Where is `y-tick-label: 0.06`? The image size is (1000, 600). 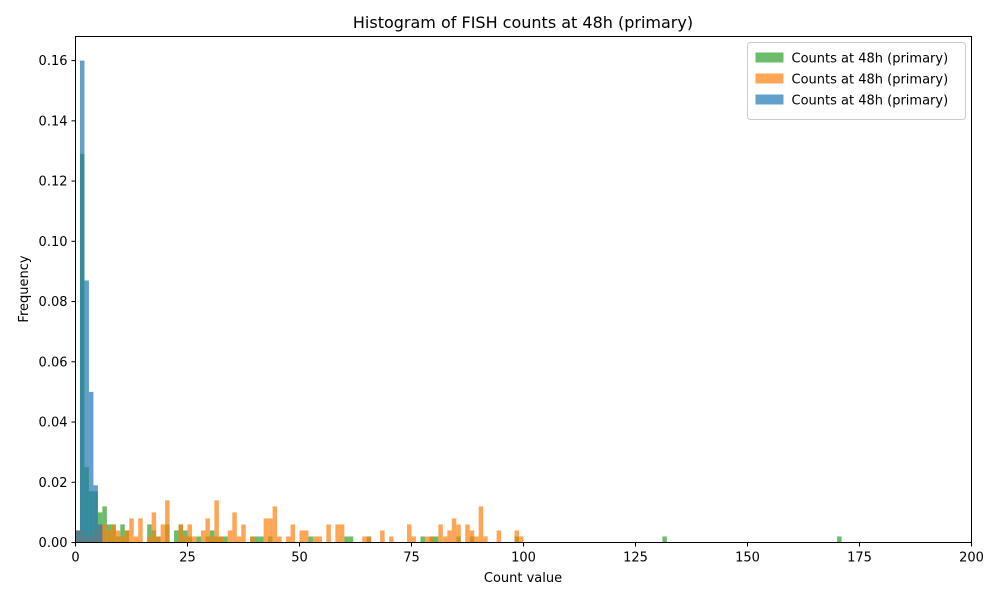 y-tick-label: 0.06 is located at coordinates (53, 362).